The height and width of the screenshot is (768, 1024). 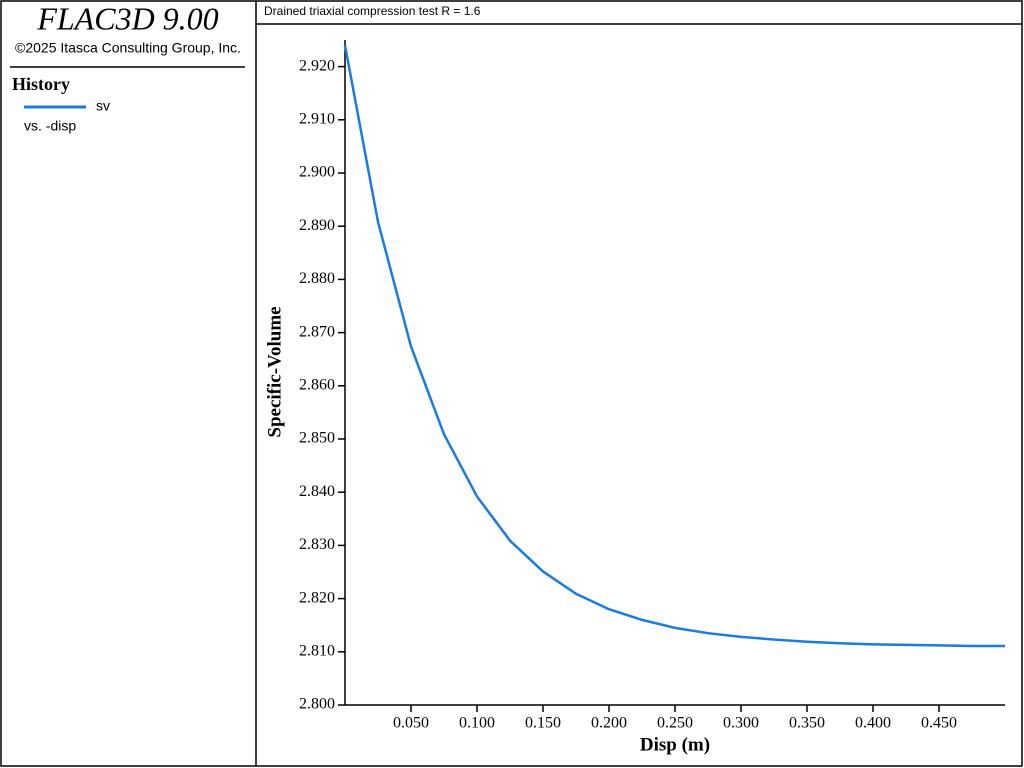 What do you see at coordinates (274, 371) in the screenshot?
I see `y-axis-label: Specific-Volume` at bounding box center [274, 371].